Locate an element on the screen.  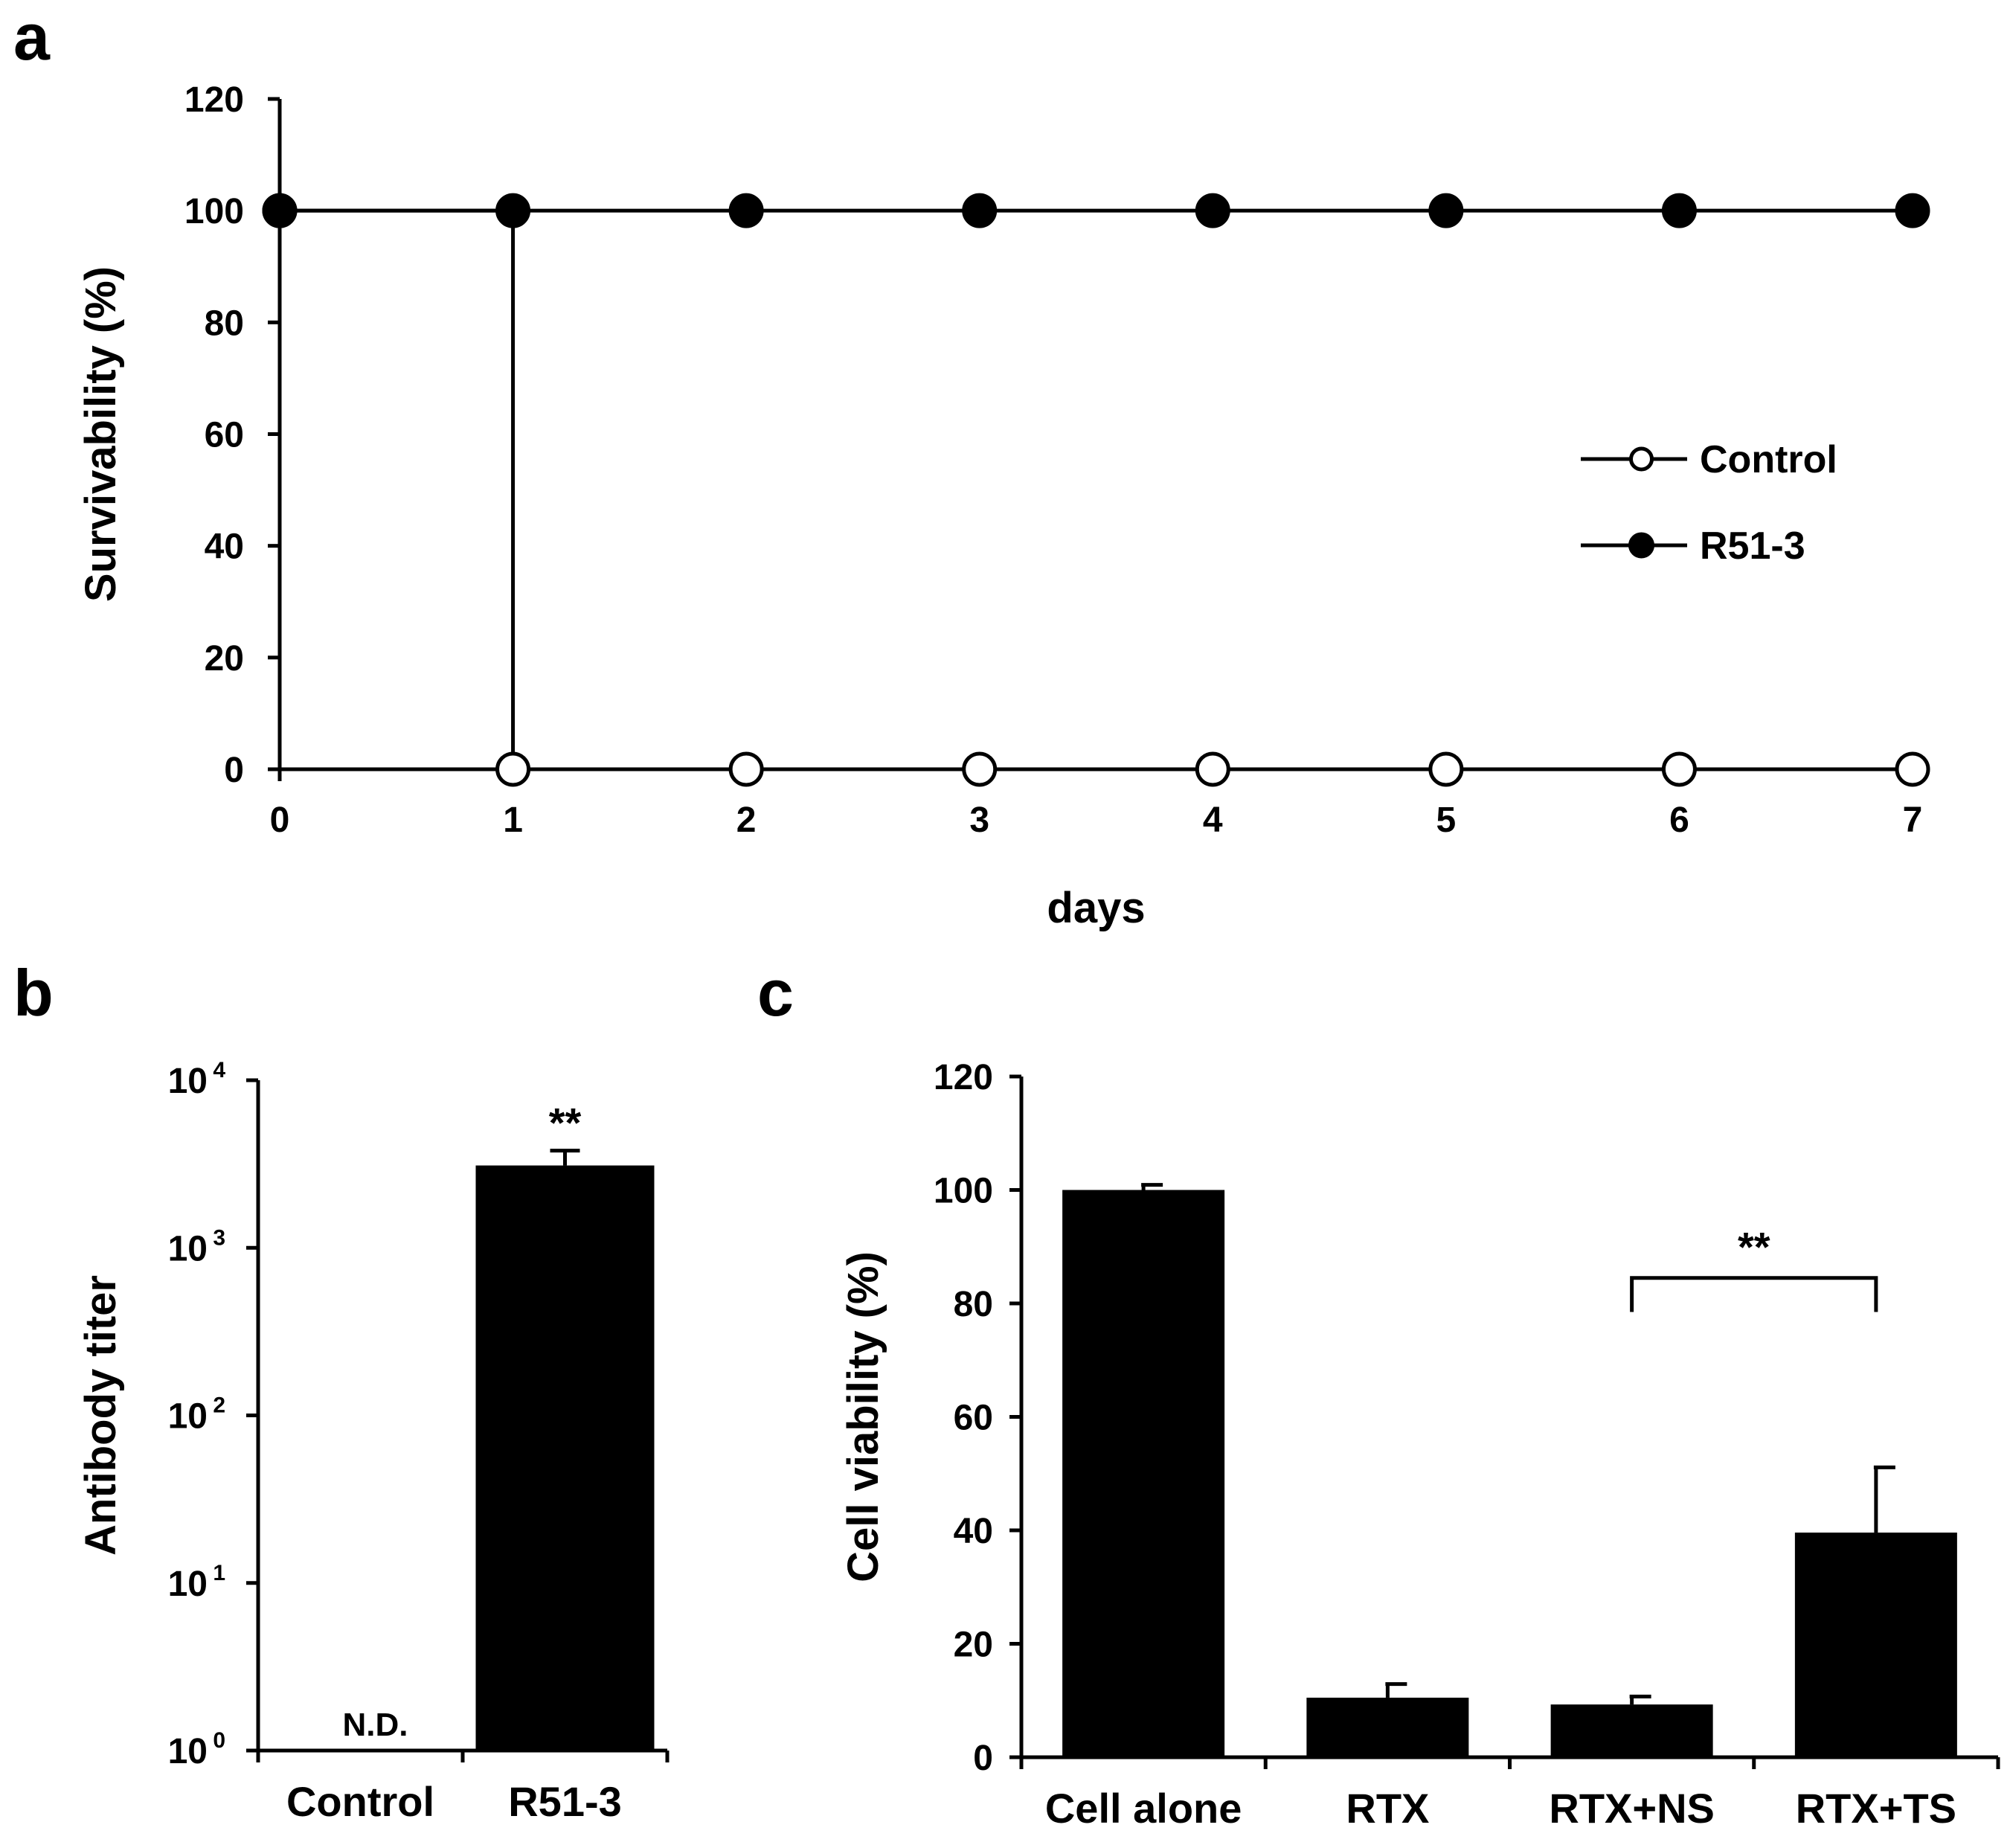
y-axis-title: Antibody titer is located at coordinates (101, 1415).